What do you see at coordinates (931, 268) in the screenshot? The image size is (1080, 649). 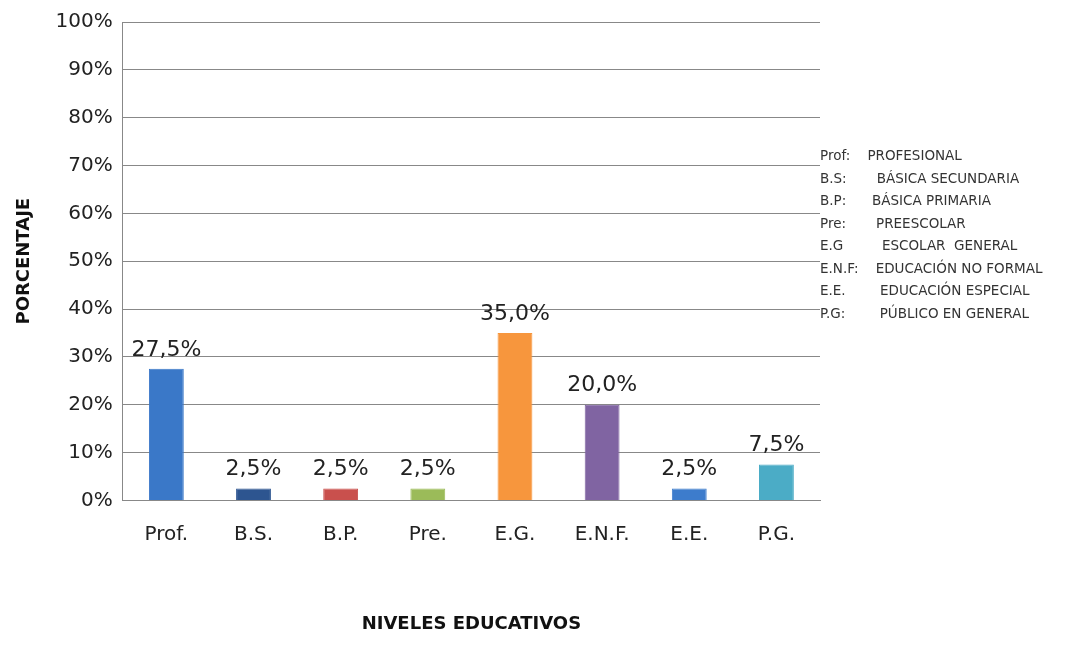 I see `annotation: E.N.F: EDUCACIÓN NO FORMAL` at bounding box center [931, 268].